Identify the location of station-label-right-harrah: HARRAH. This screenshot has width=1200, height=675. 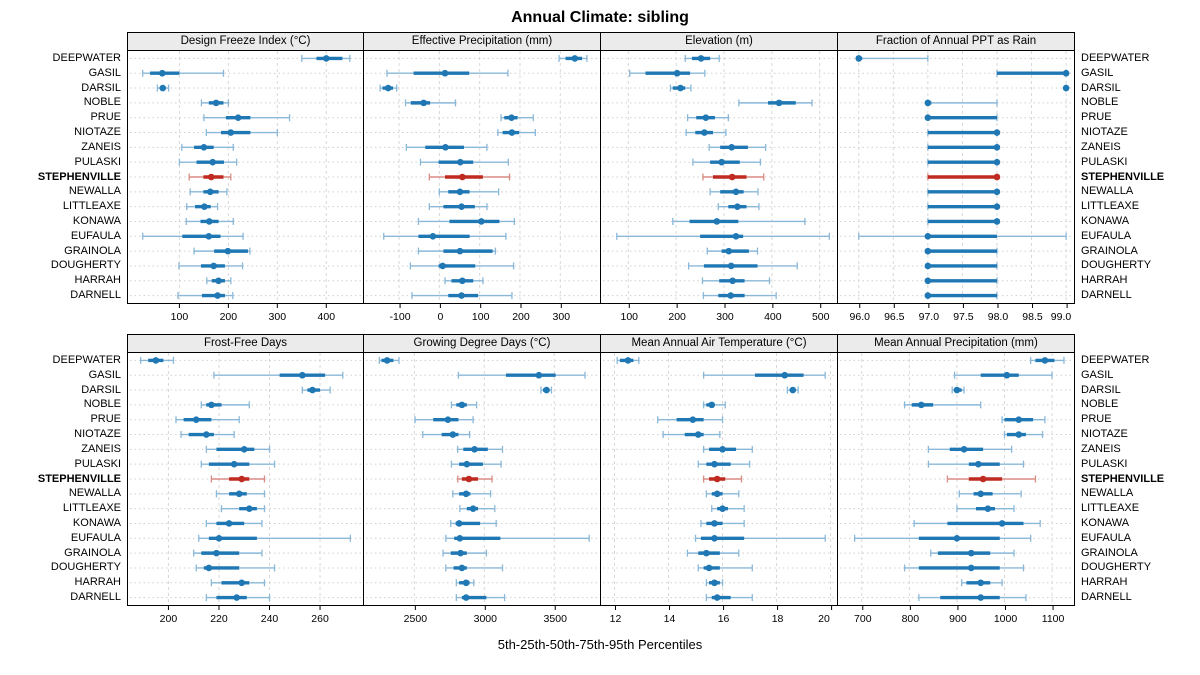
(1104, 582).